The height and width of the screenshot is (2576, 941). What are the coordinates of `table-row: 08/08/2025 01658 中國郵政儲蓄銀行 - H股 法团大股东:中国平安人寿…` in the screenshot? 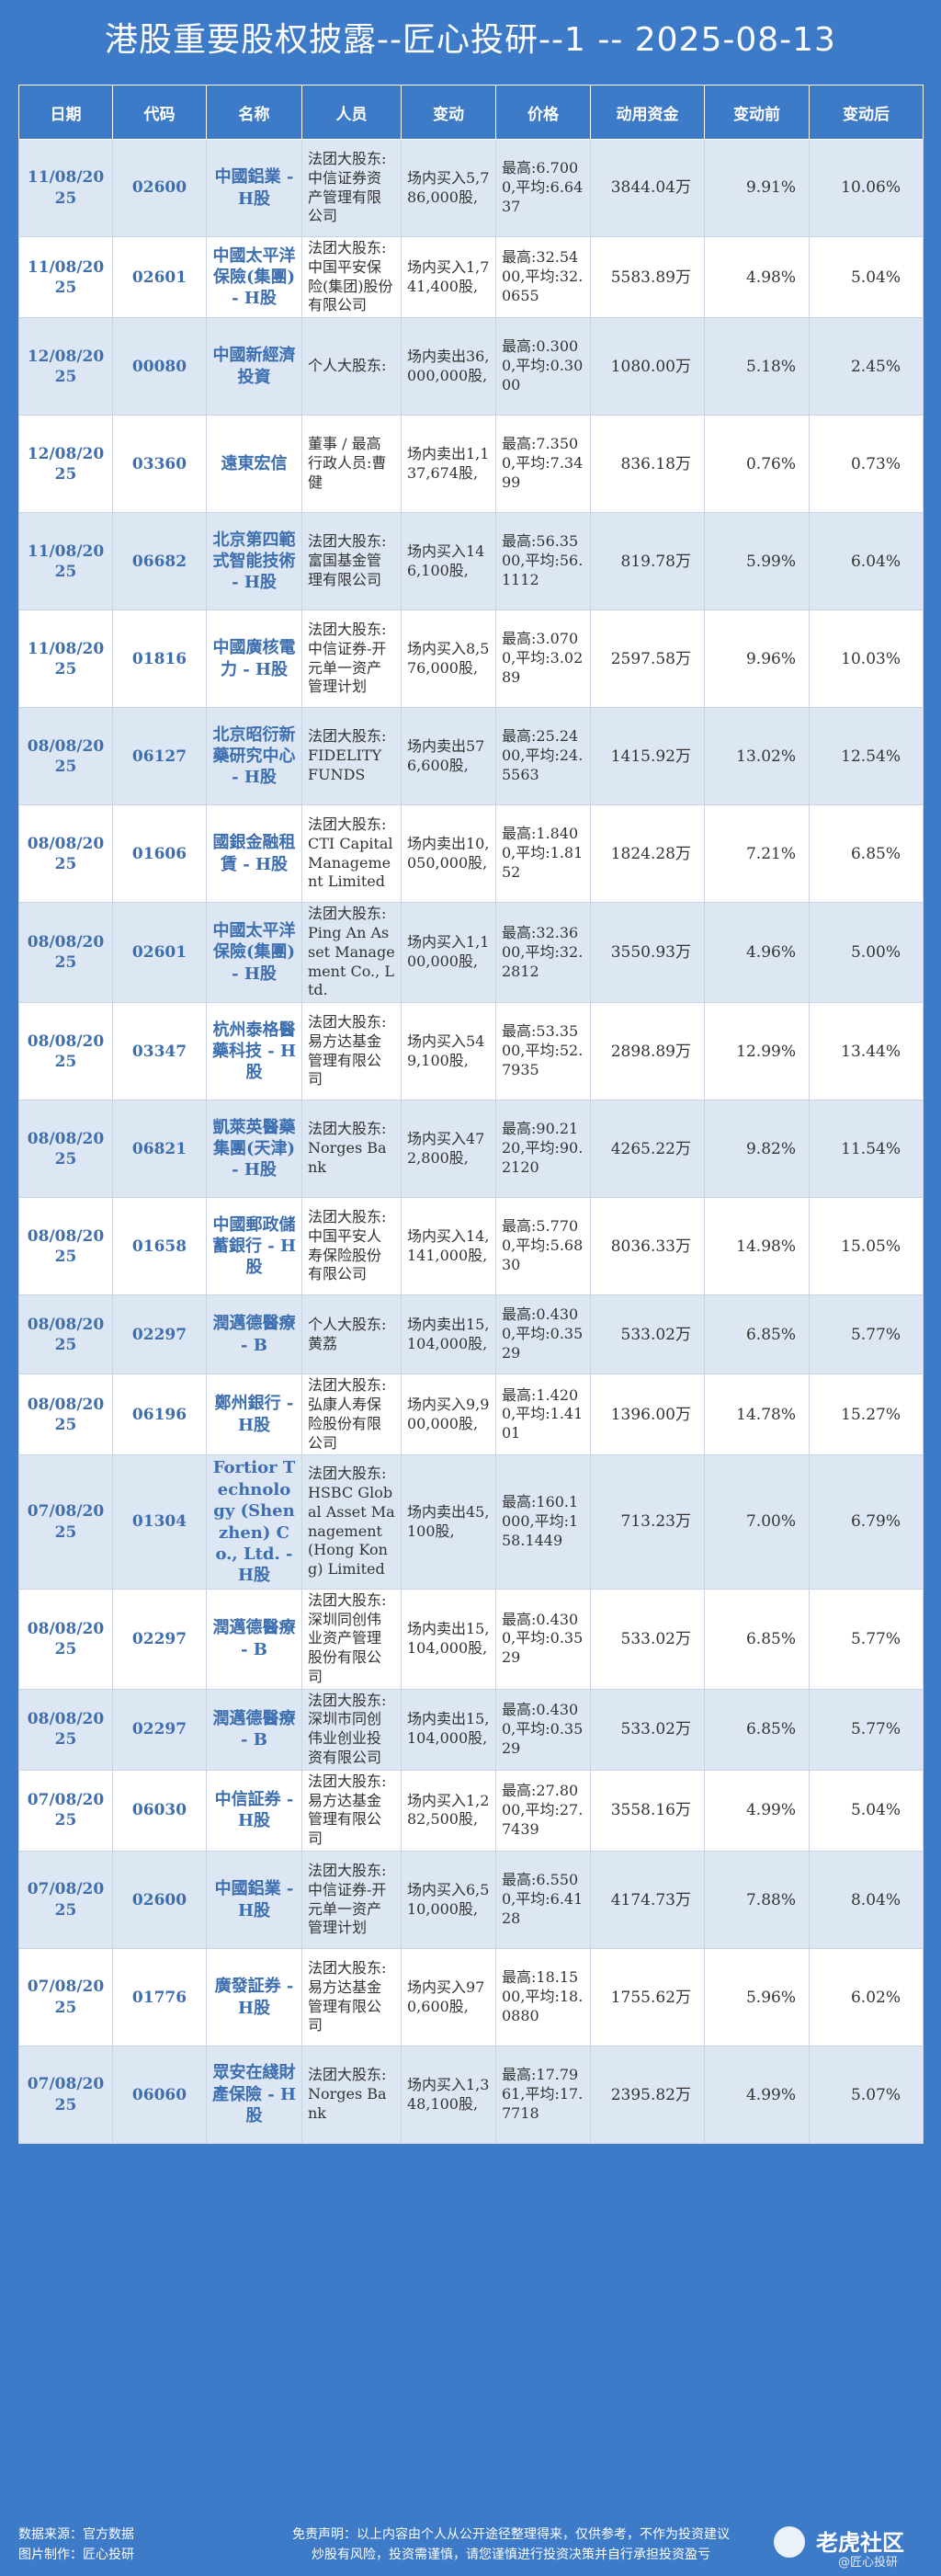 It's located at (471, 1246).